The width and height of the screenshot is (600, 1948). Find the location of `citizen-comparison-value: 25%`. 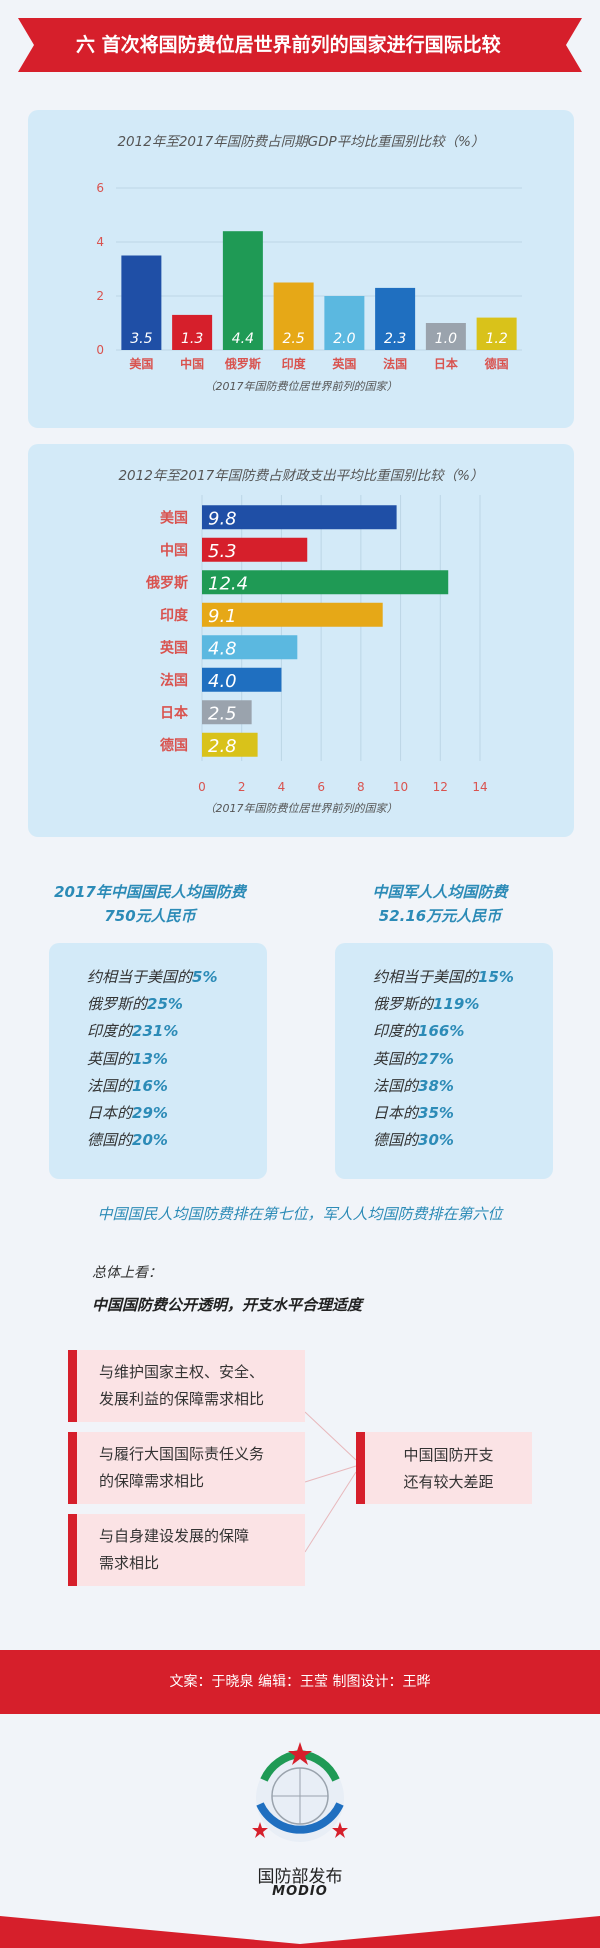

citizen-comparison-value: 25% is located at coordinates (165, 1004).